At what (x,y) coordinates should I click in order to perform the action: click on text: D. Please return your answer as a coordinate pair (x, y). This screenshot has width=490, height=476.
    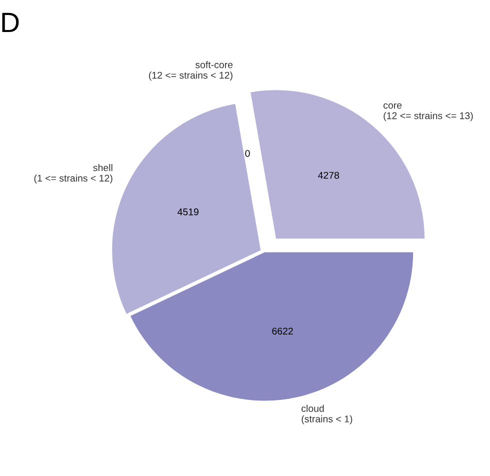
    Looking at the image, I should click on (10, 22).